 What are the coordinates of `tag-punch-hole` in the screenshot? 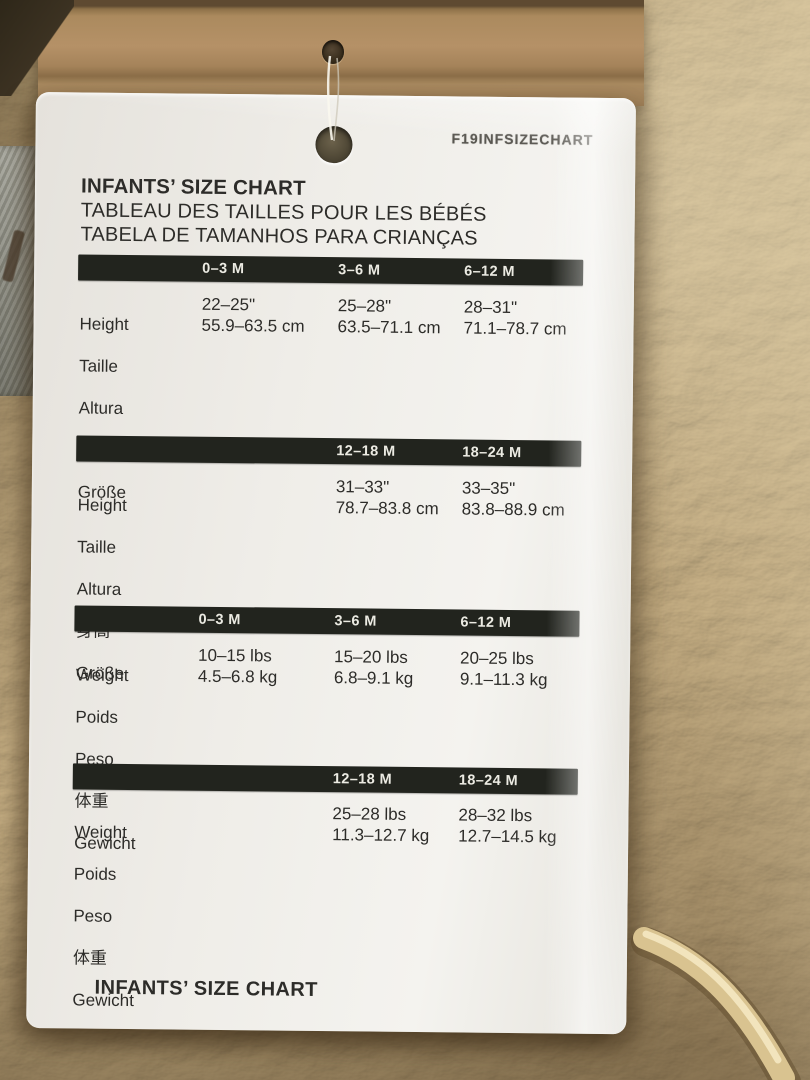 It's located at (334, 144).